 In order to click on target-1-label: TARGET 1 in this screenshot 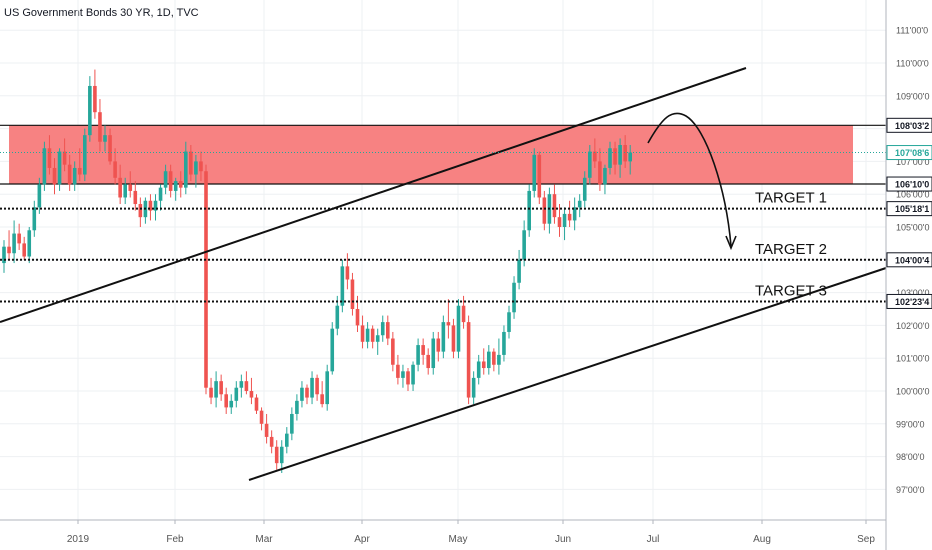, I will do `click(791, 198)`.